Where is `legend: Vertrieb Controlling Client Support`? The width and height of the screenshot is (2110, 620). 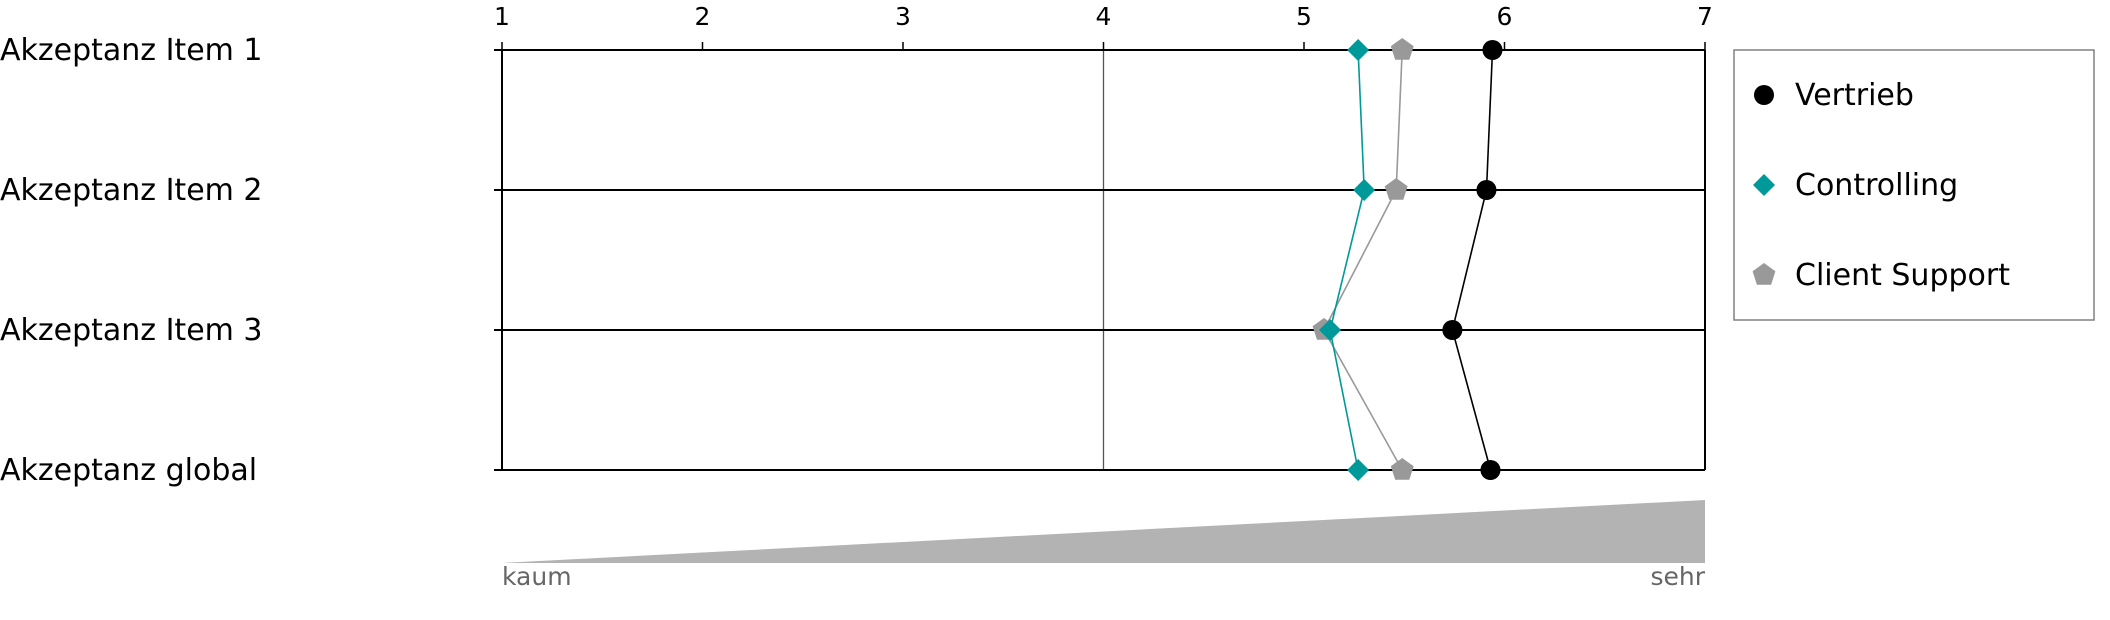
legend: Vertrieb Controlling Client Support is located at coordinates (1914, 185).